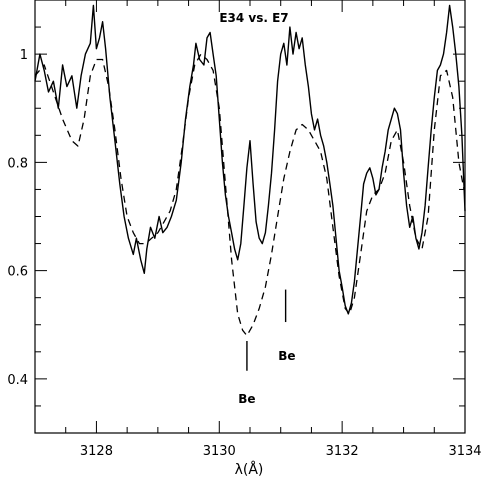 The height and width of the screenshot is (482, 488). What do you see at coordinates (24, 55) in the screenshot?
I see `y-tick-label: 1` at bounding box center [24, 55].